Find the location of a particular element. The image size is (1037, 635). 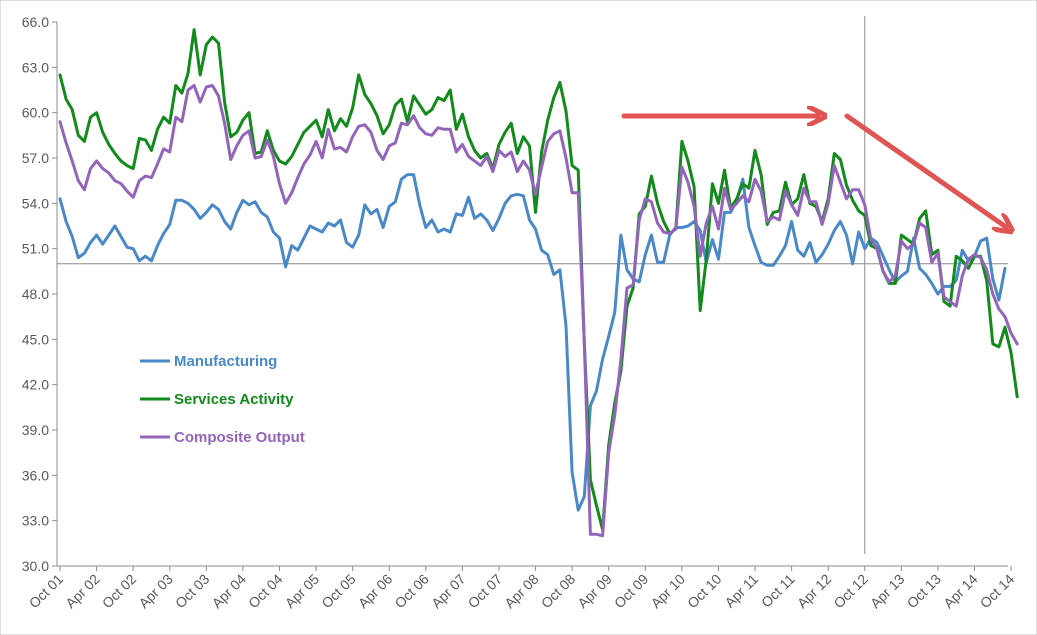

legend-label: Services Activity is located at coordinates (234, 399).